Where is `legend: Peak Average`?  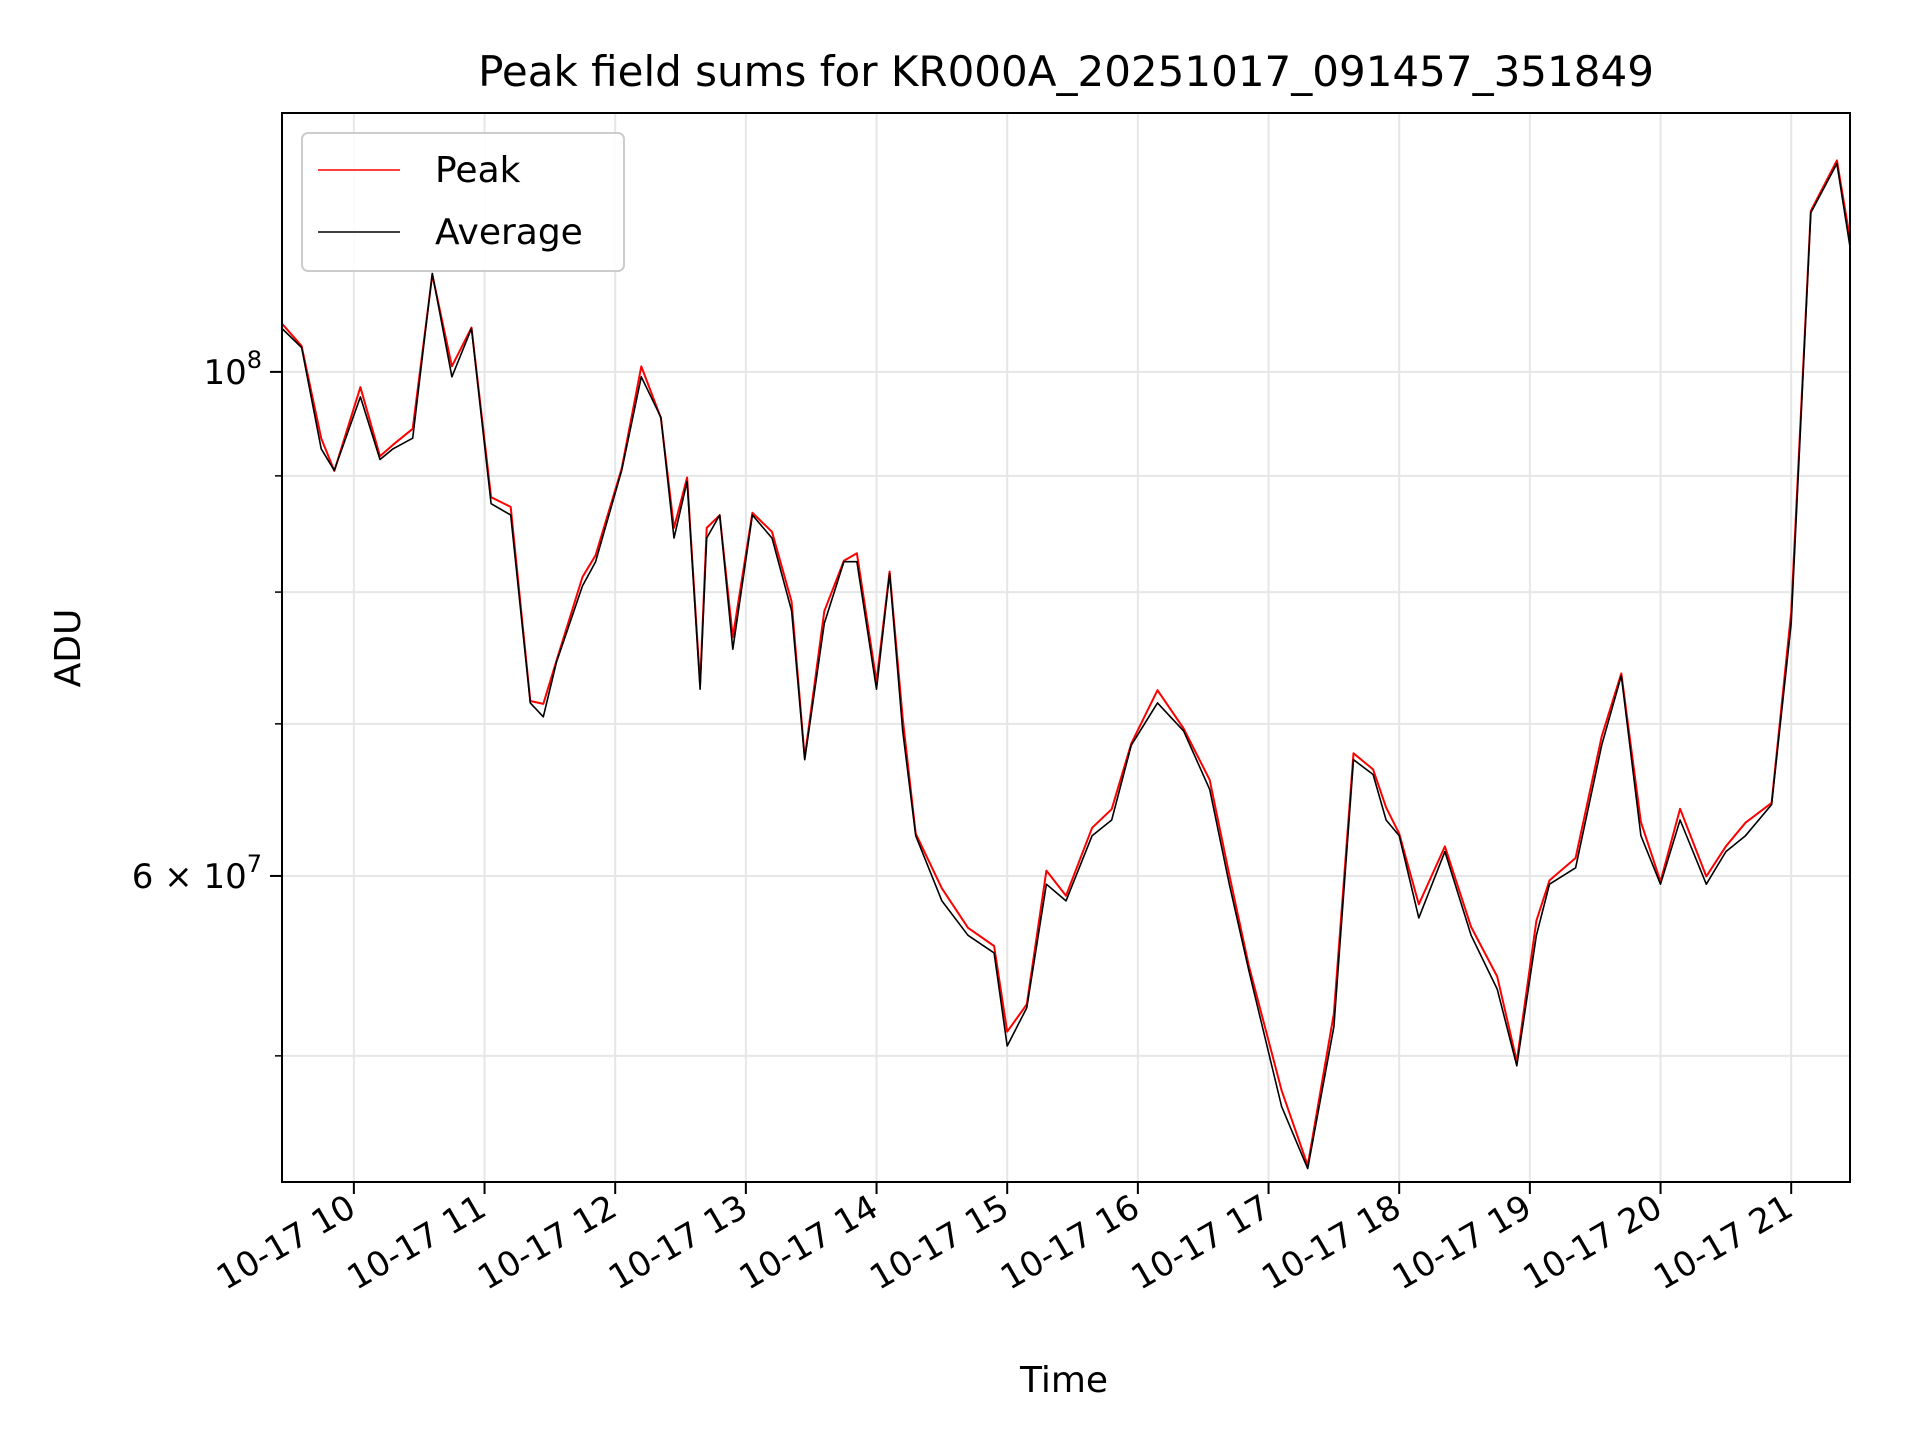 legend: Peak Average is located at coordinates (463, 202).